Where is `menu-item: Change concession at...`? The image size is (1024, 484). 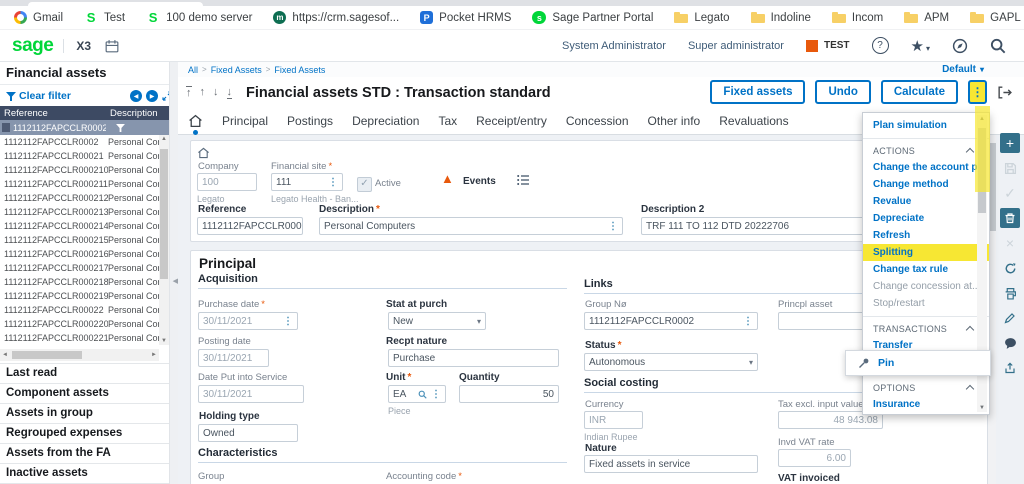
menu-item: Change concession at... is located at coordinates (926, 286).